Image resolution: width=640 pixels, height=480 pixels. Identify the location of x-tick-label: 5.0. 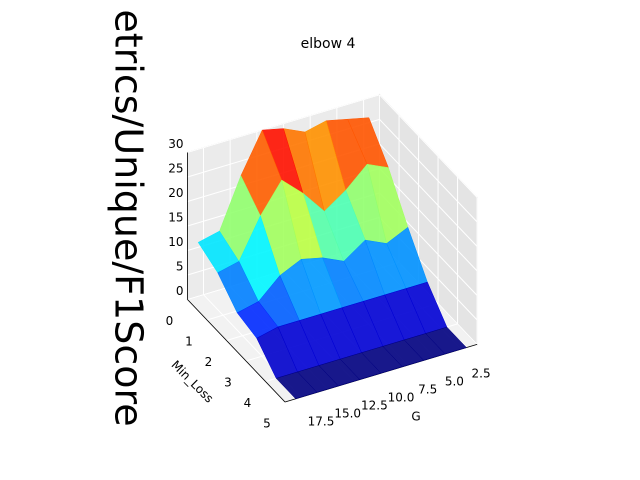
(454, 382).